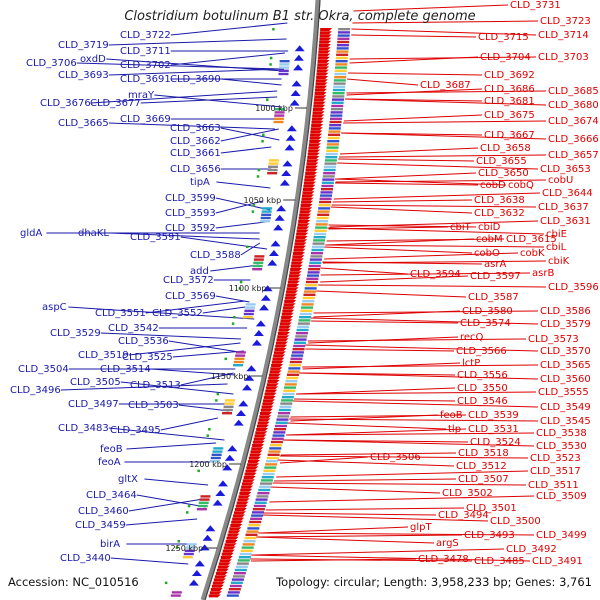 This screenshot has height=600, width=600. Describe the element at coordinates (421, 527) in the screenshot. I see `gene-label-right: glpT` at that location.